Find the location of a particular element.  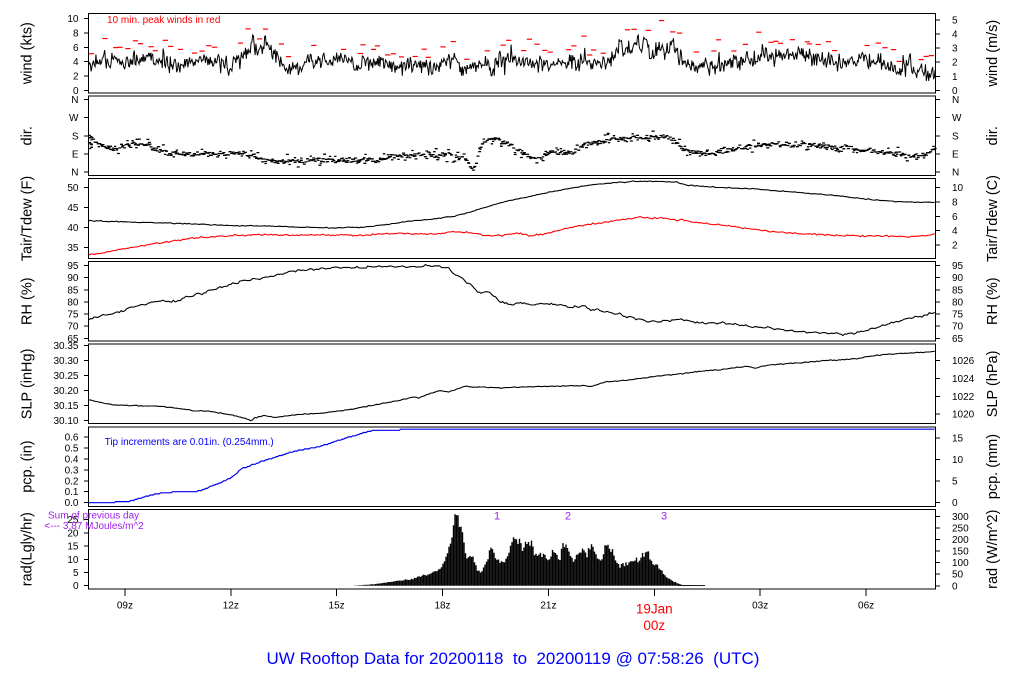

svg-text: rad (W/m^2) is located at coordinates (993, 549).